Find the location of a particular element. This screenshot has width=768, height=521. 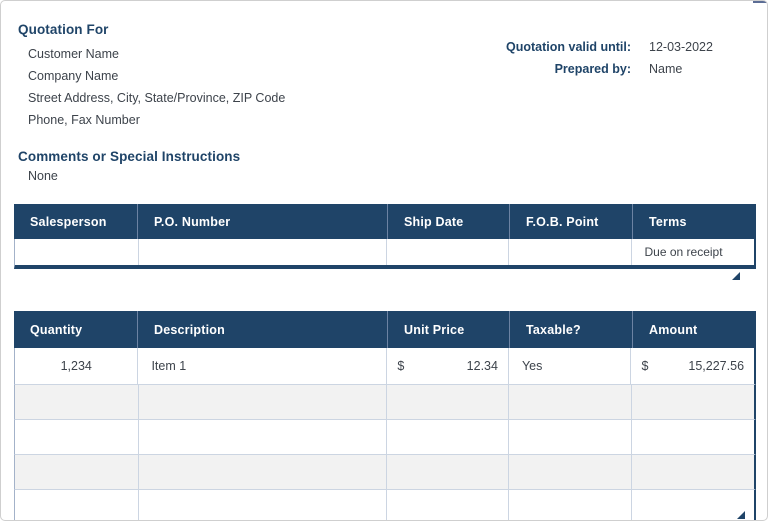

valid-until-label: Quotation valid until: is located at coordinates (568, 47).